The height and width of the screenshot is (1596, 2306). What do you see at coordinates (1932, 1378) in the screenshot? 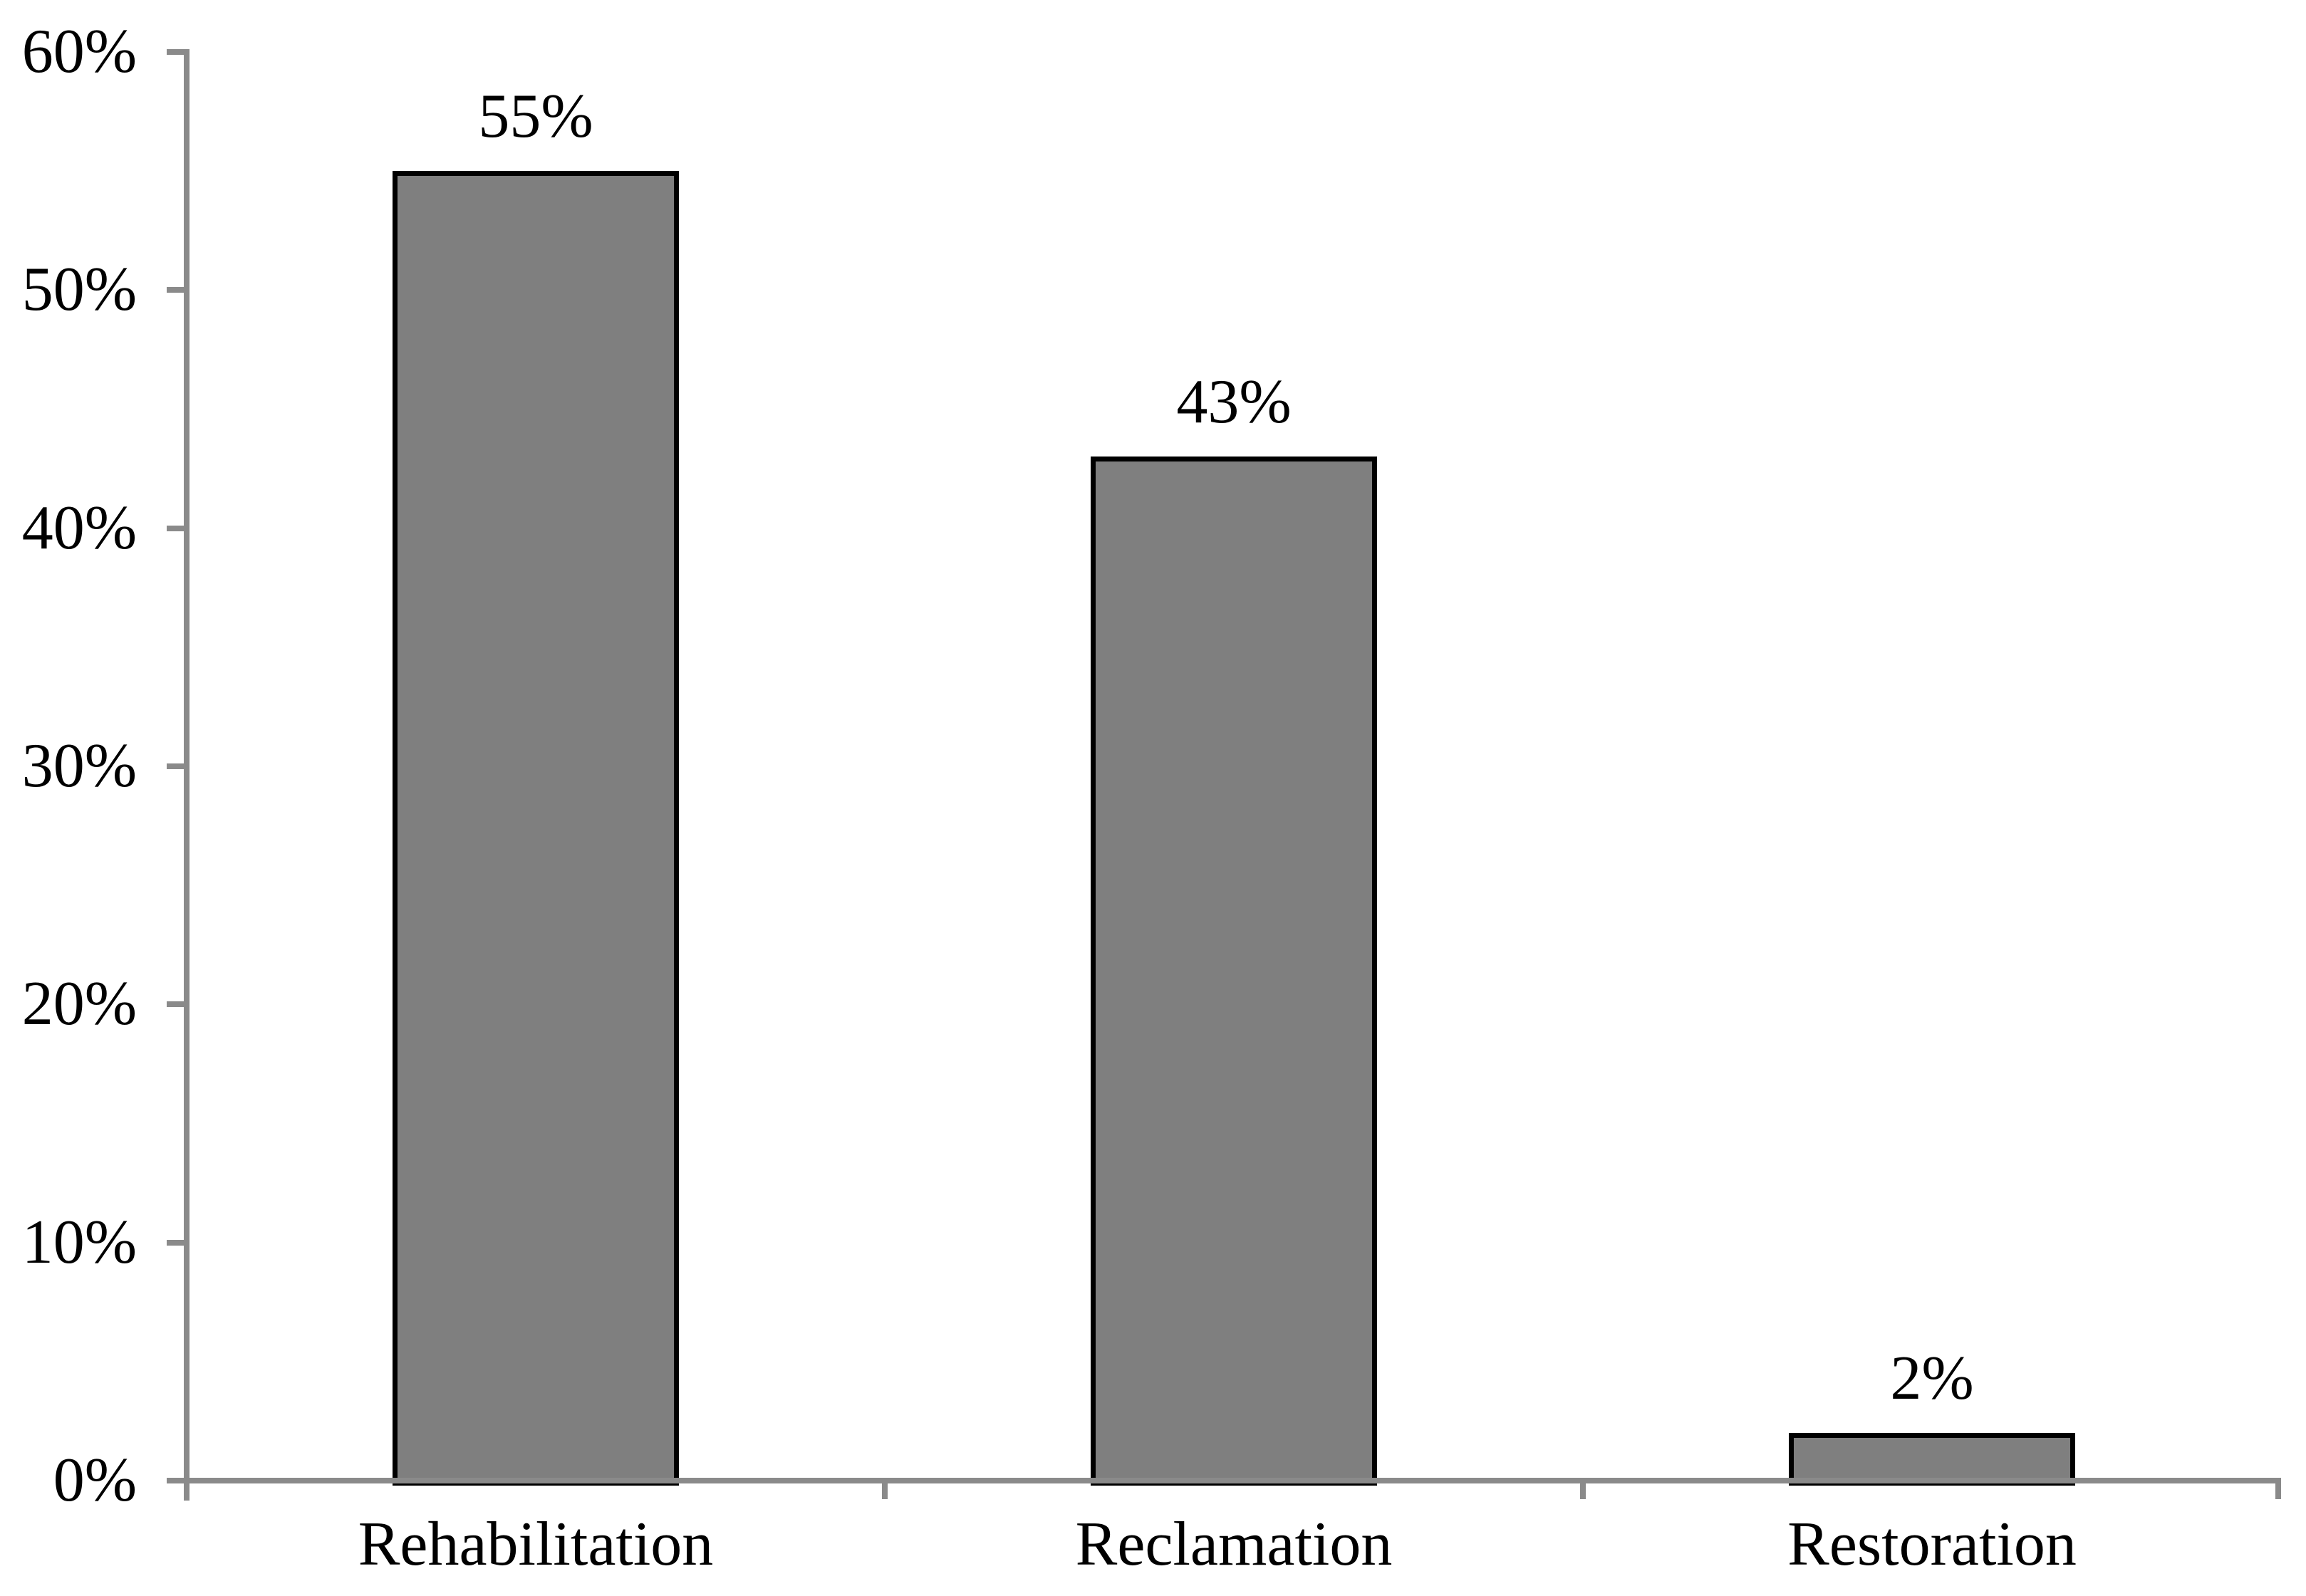
I see `bar-value-label: 2%` at bounding box center [1932, 1378].